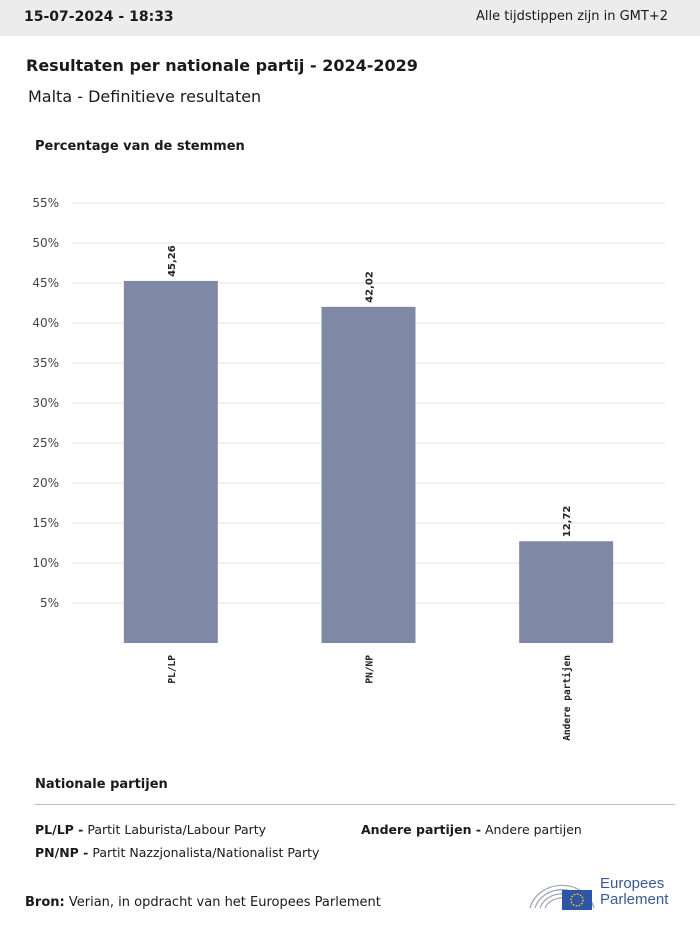  What do you see at coordinates (632, 883) in the screenshot?
I see `logo-line-1: Europees` at bounding box center [632, 883].